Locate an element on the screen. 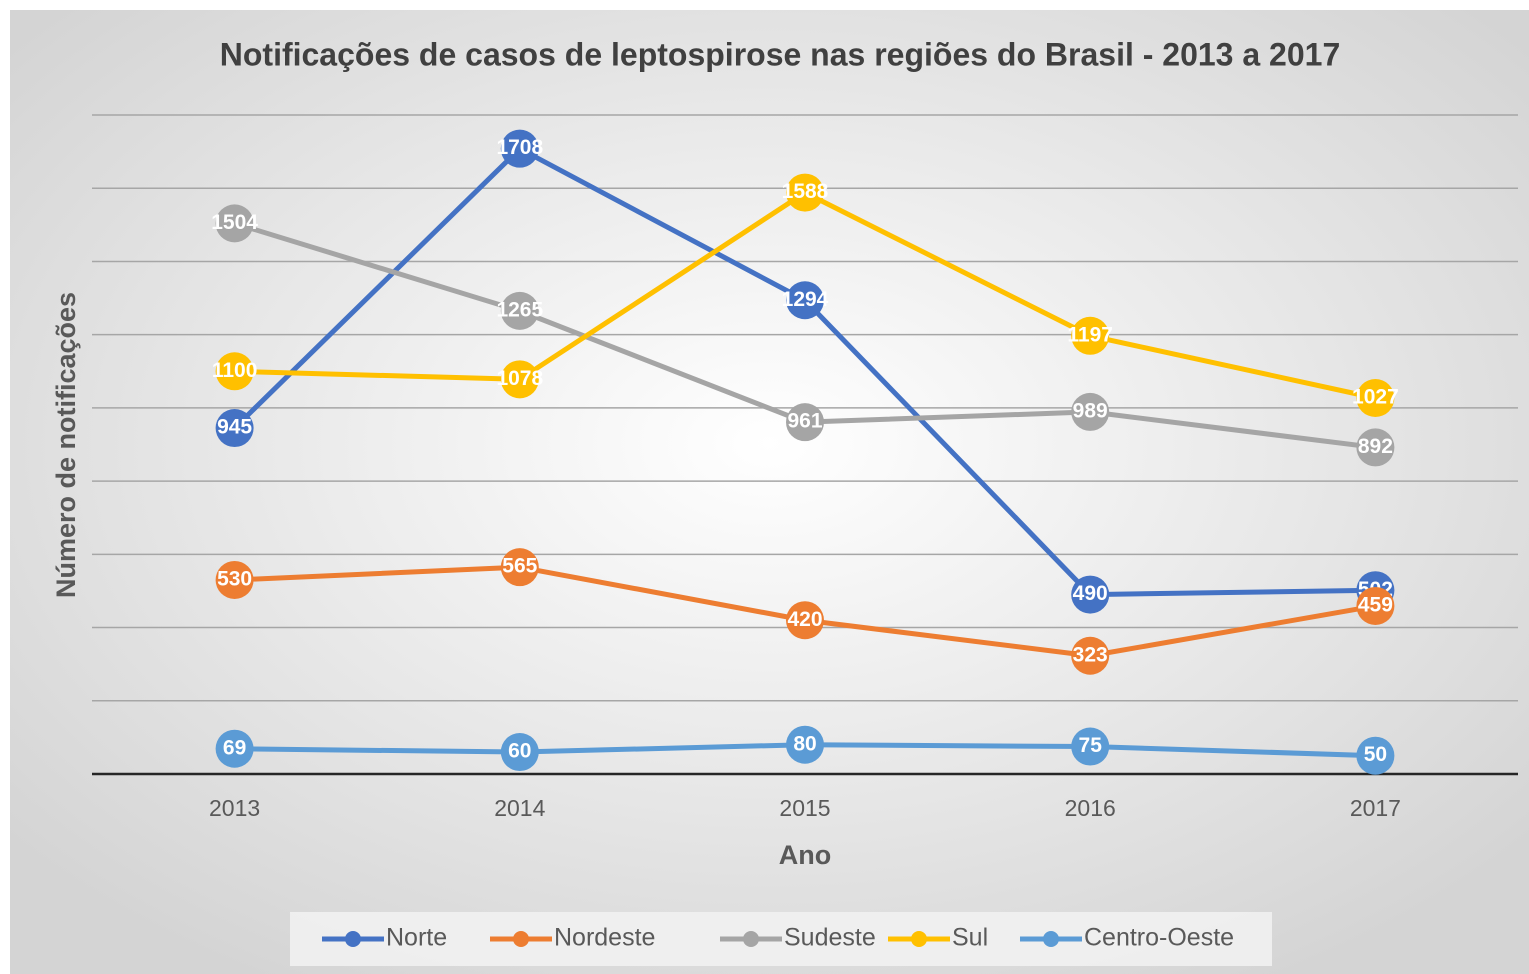  data-label: 459 is located at coordinates (1375, 605).